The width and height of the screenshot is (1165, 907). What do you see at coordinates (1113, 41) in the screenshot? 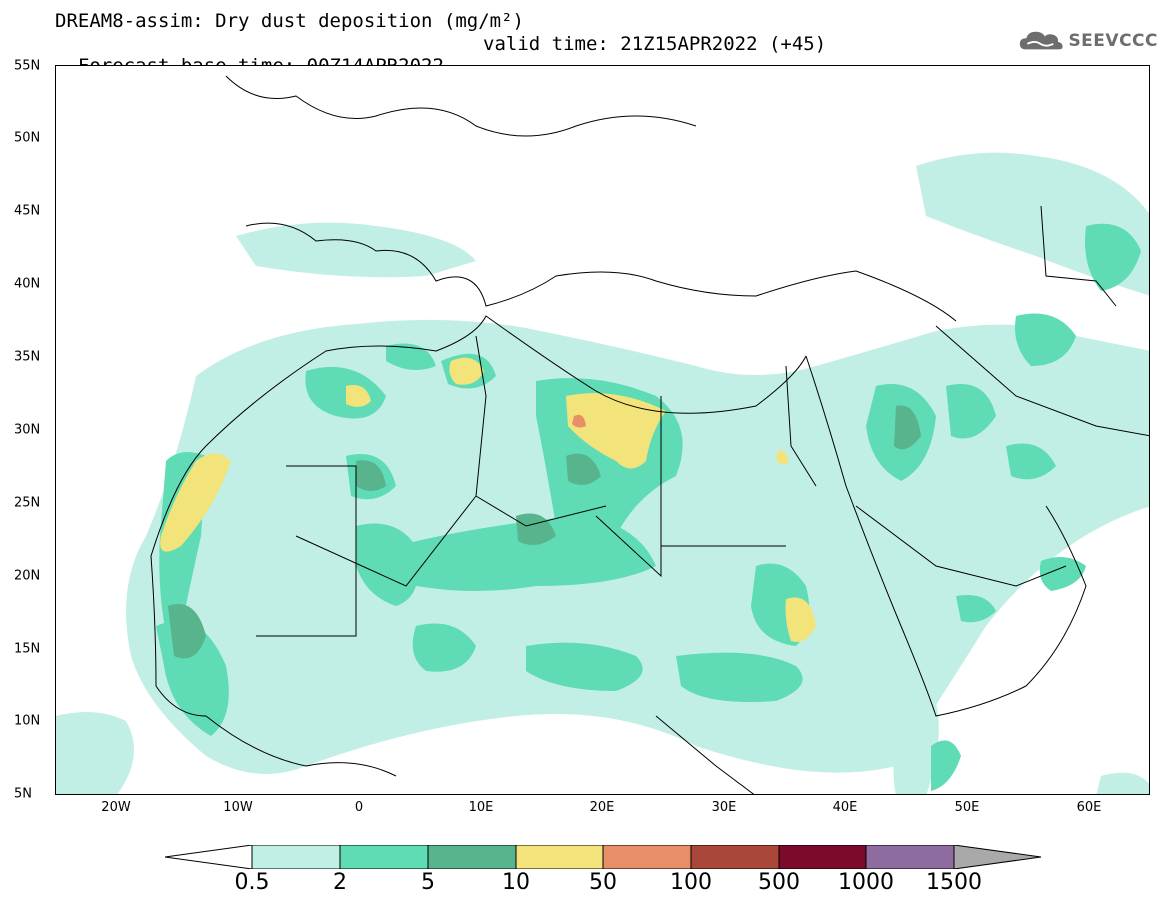
I see `logo-text: SEEVCCC` at bounding box center [1113, 41].